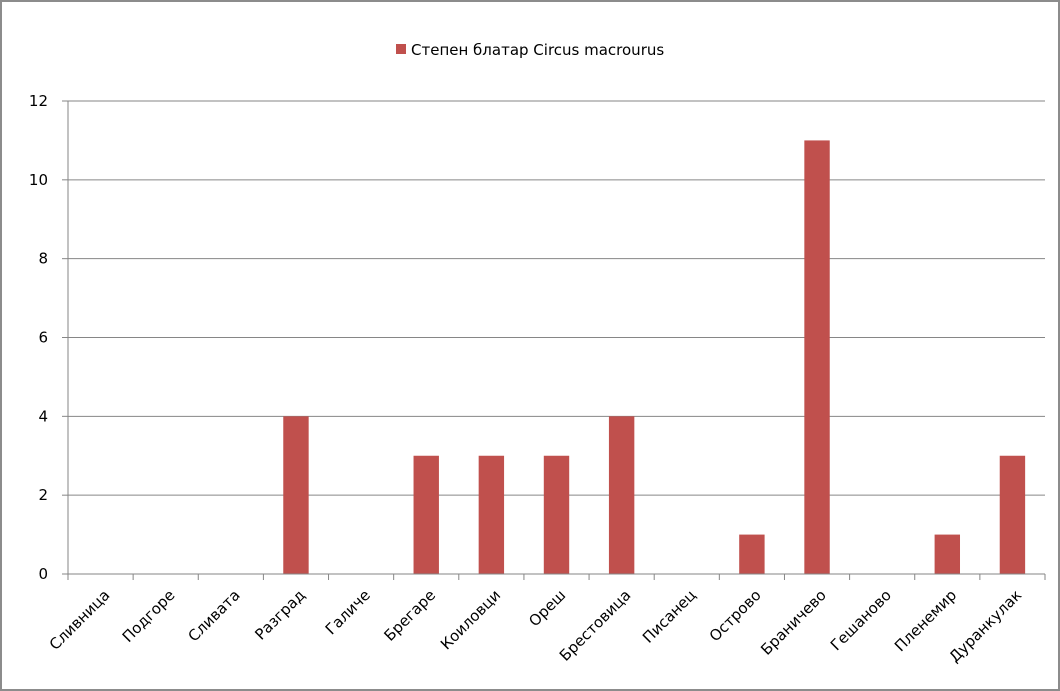 The width and height of the screenshot is (1060, 691). Describe the element at coordinates (43, 338) in the screenshot. I see `y-tick-label: 6` at that location.